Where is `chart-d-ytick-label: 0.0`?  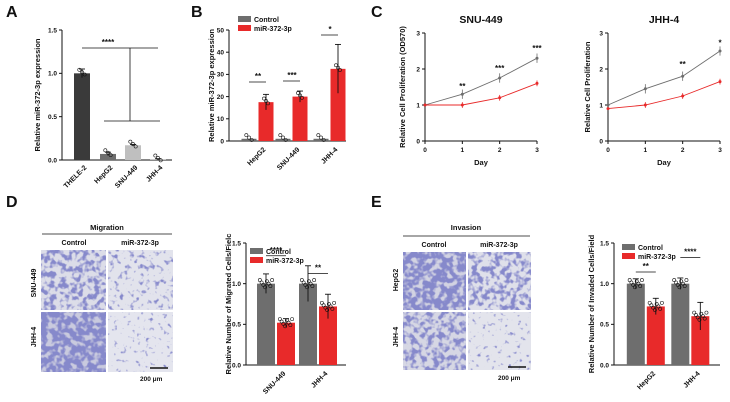 chart-d-ytick-label: 0.0 is located at coordinates (236, 365).